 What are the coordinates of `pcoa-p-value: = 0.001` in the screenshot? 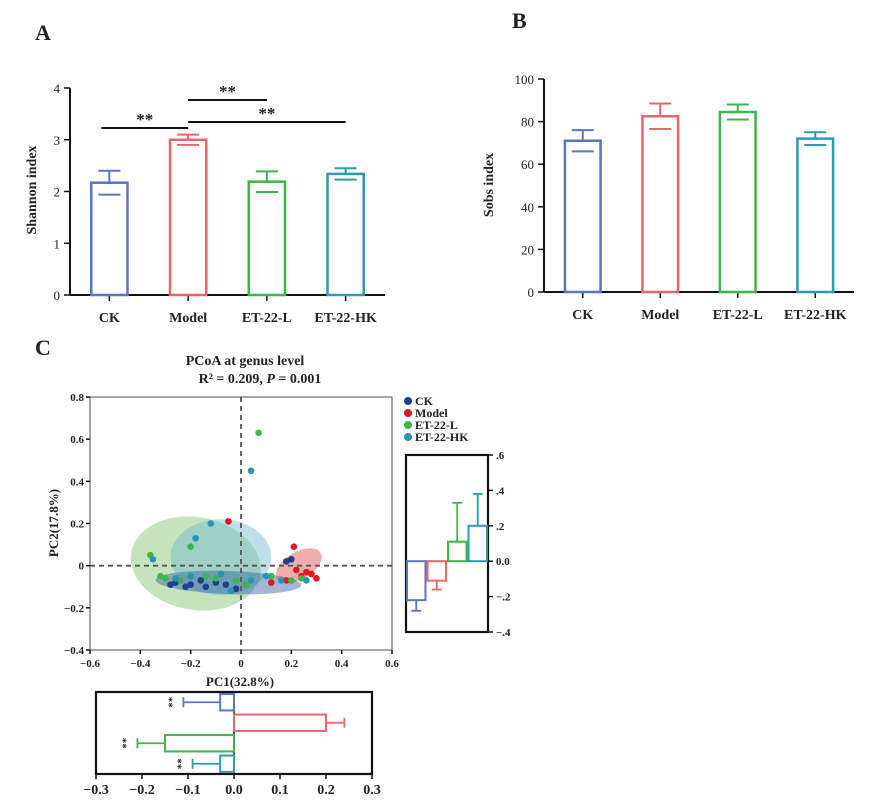 It's located at (298, 379).